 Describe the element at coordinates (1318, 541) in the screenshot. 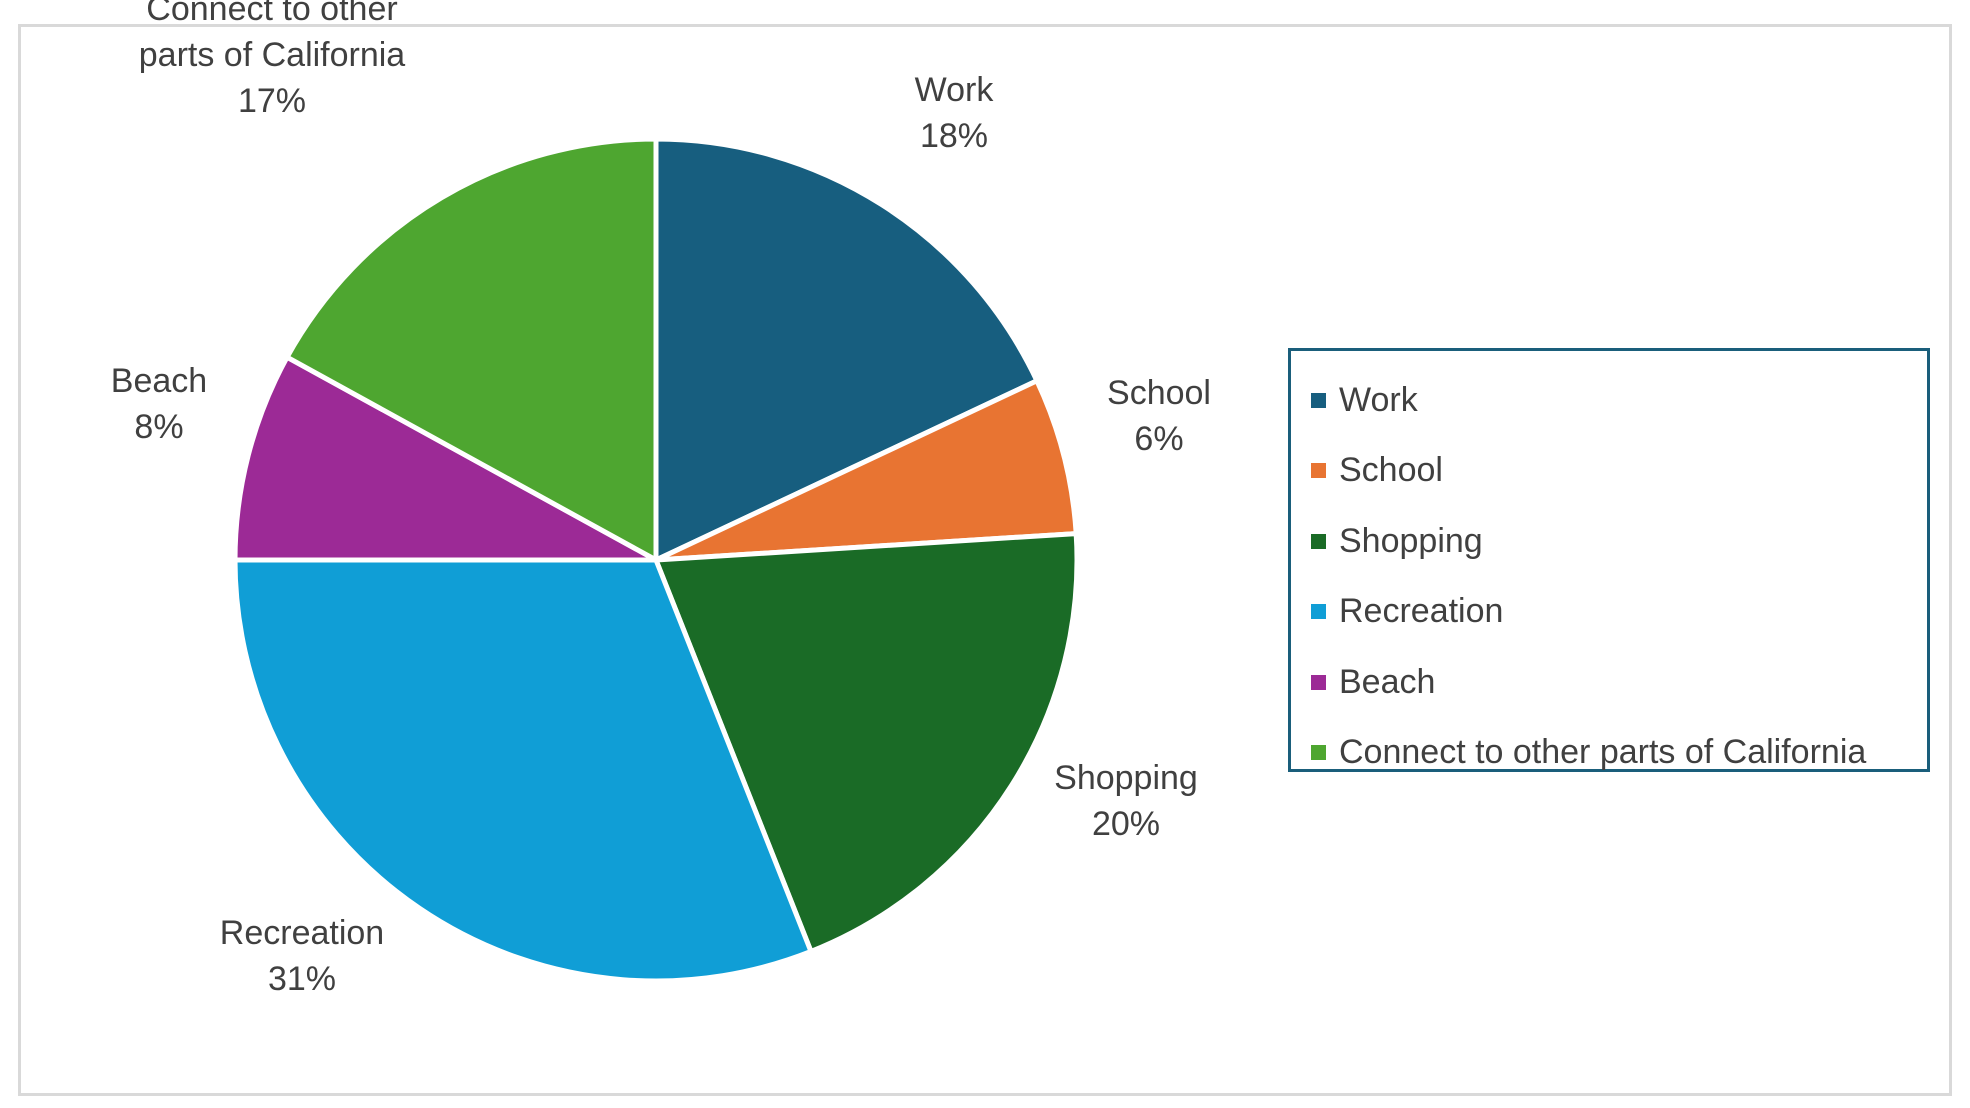

I see `legend-swatch-shopping` at that location.